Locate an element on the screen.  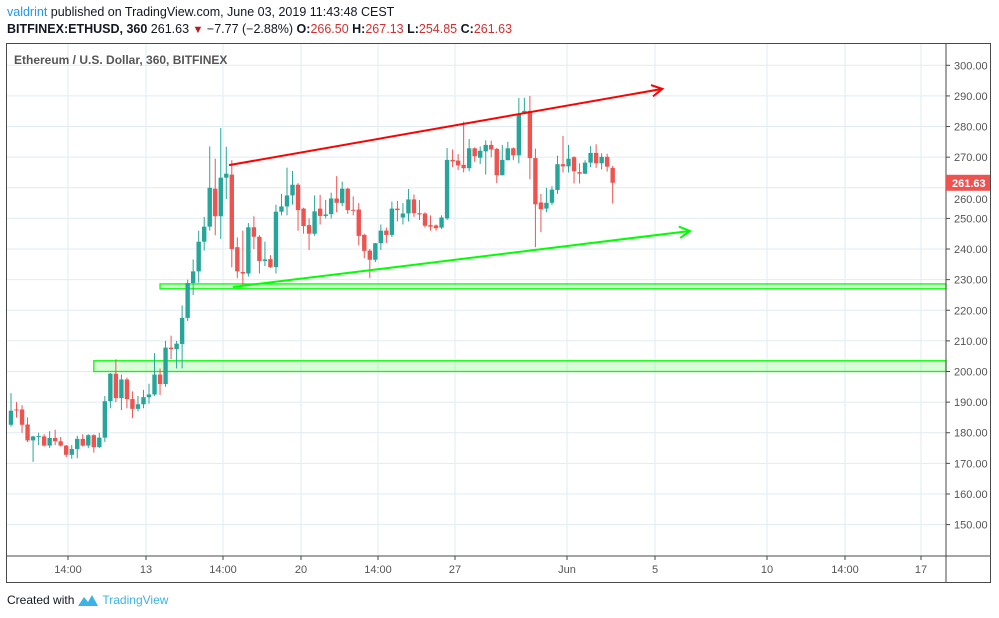
open-label: O: is located at coordinates (303, 29).